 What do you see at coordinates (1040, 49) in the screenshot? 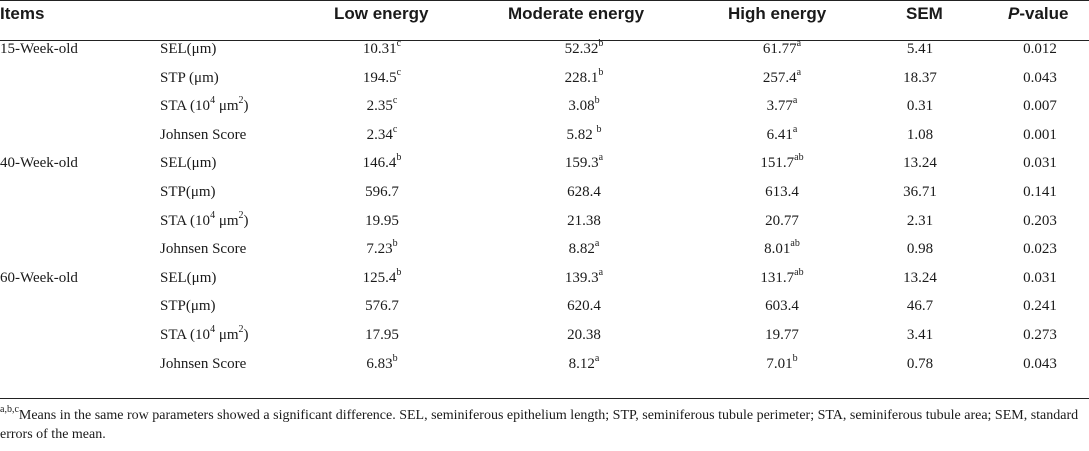
I see `p-value: 0.012` at bounding box center [1040, 49].